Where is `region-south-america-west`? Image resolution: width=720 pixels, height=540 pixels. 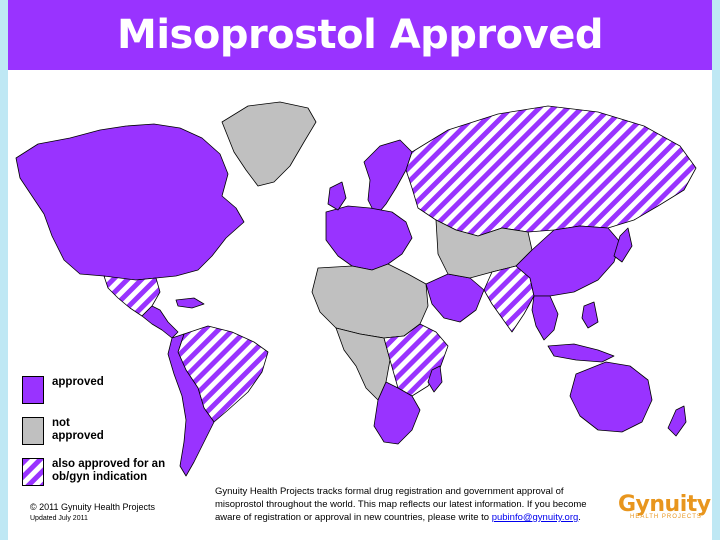 region-south-america-west is located at coordinates (191, 405).